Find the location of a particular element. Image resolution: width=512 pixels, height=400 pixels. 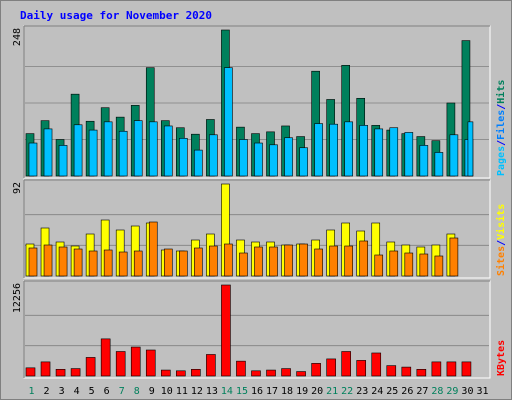

legend-entry: Pages is located at coordinates (501, 161).